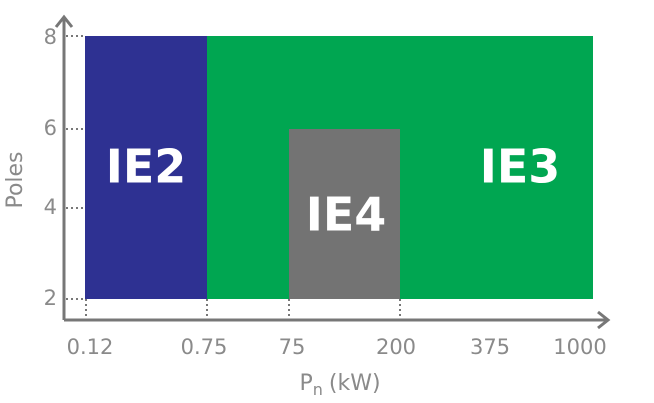 The height and width of the screenshot is (403, 654). I want to click on region-label: IE3, so click(520, 167).